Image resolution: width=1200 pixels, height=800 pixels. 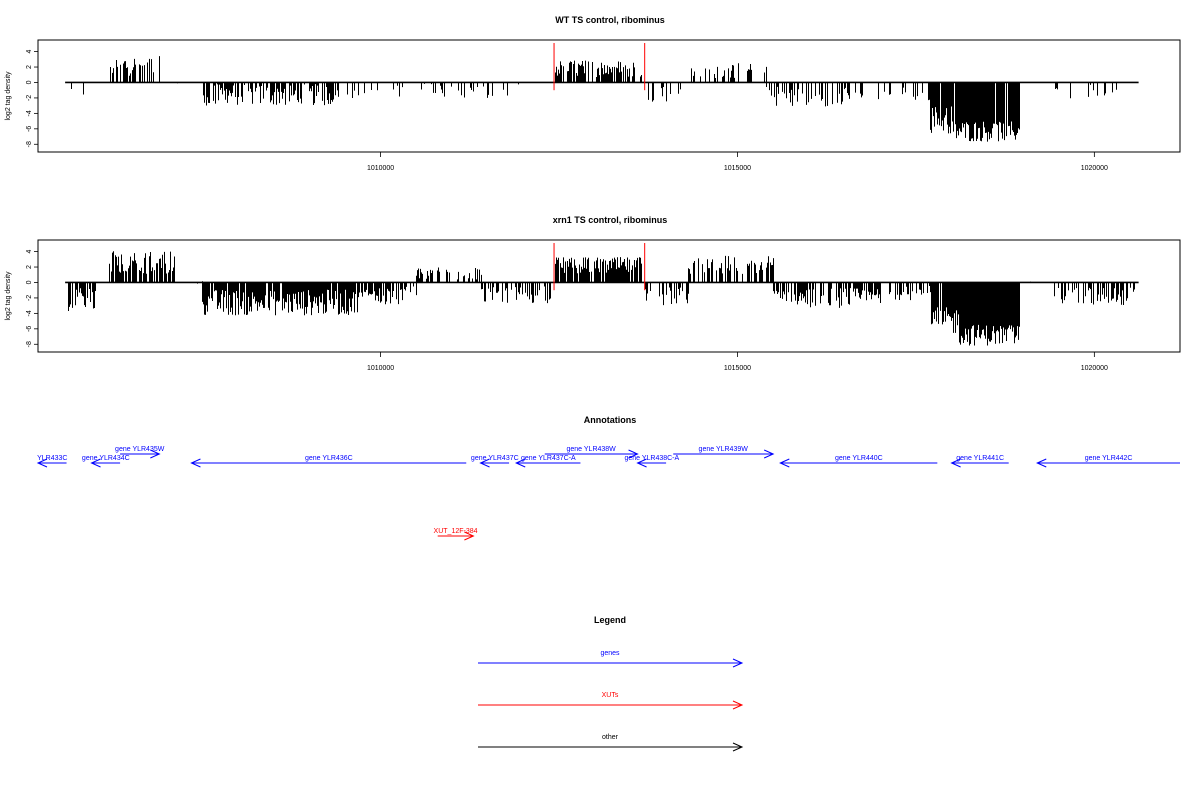 I want to click on annotation-feature-10: gene YLR441C, so click(x=979, y=461).